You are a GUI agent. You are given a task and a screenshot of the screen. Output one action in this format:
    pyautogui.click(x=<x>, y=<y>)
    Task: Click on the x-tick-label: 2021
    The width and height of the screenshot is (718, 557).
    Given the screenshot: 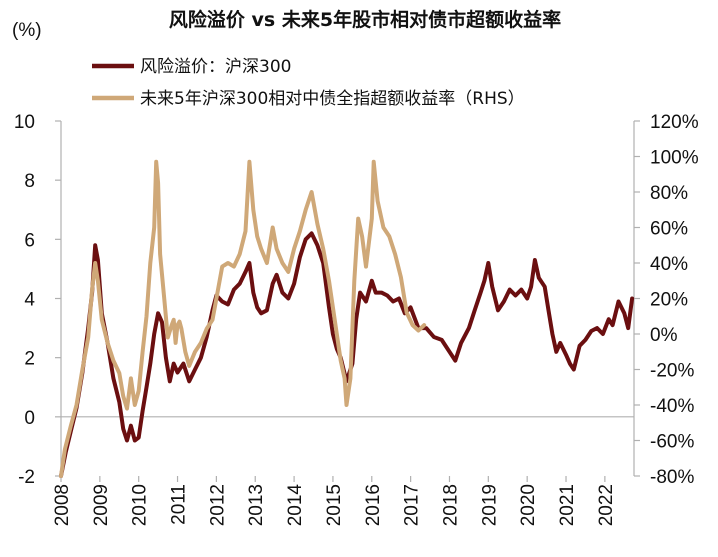 What is the action you would take?
    pyautogui.click(x=567, y=505)
    